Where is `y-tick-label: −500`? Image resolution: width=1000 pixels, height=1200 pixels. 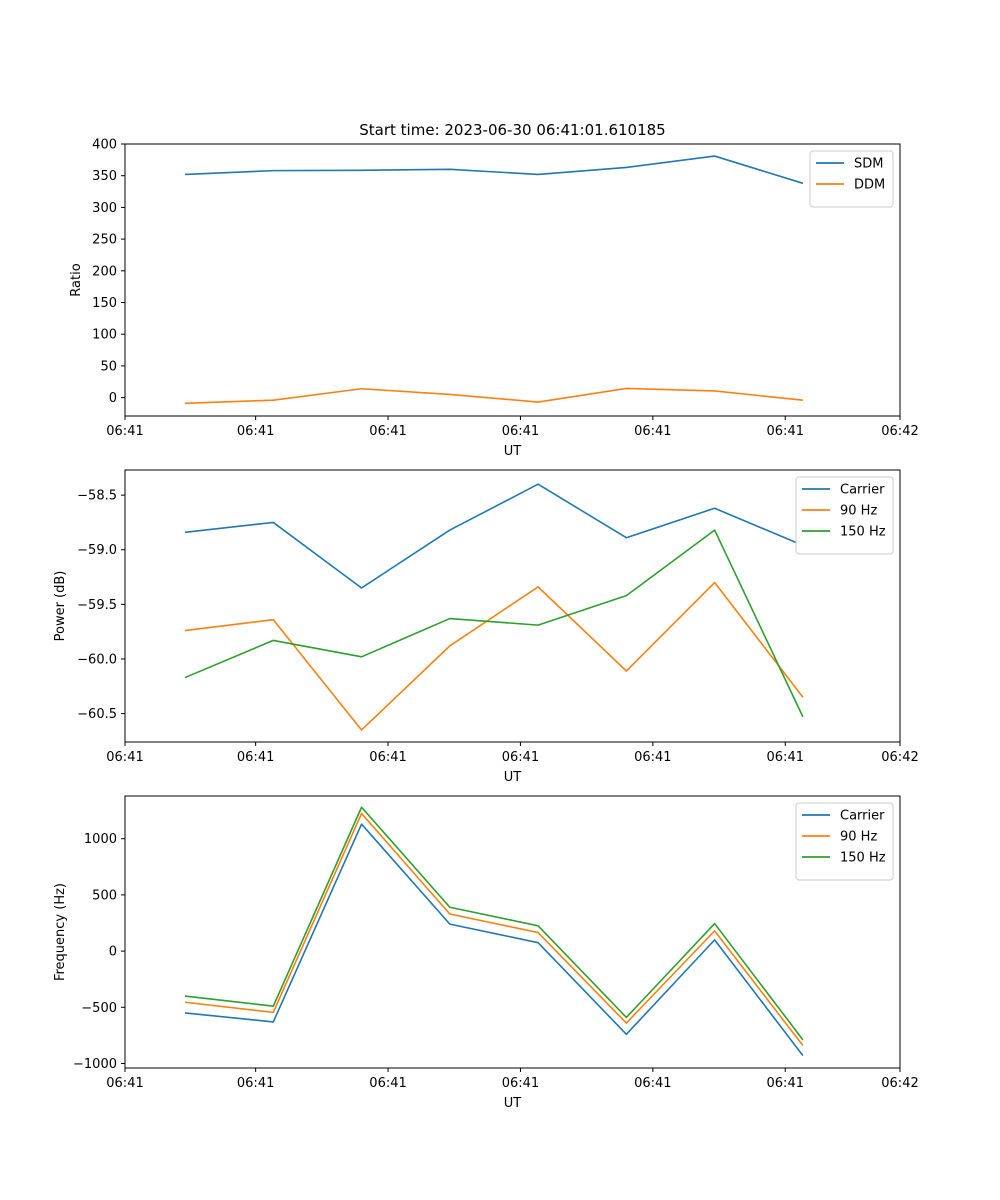 y-tick-label: −500 is located at coordinates (99, 1008).